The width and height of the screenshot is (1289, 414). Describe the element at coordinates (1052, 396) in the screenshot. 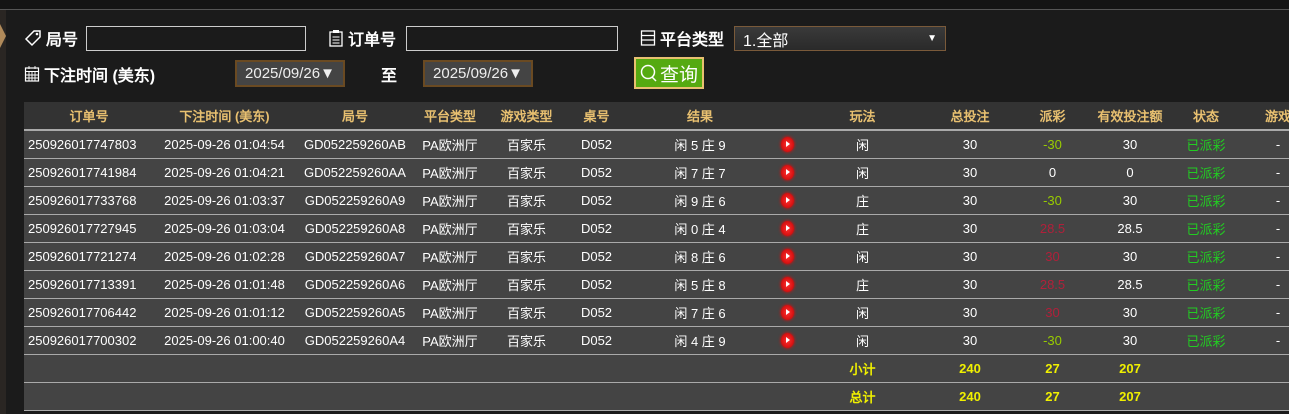

I see `total-payout: 27` at that location.